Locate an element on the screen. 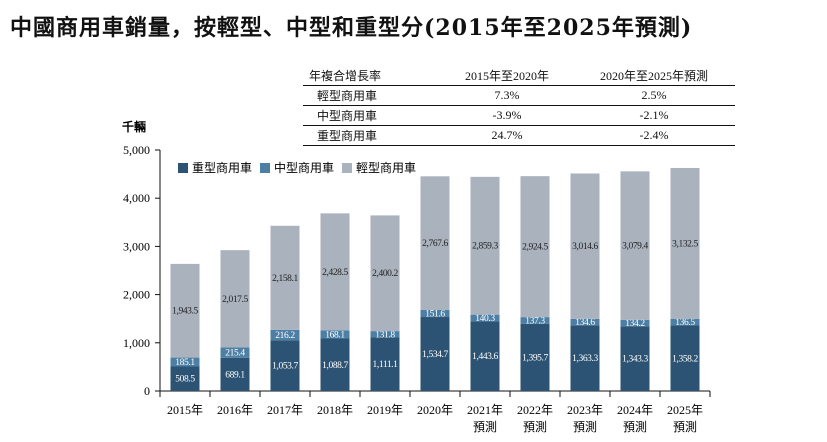 The image size is (827, 442). data-label: 131.8 is located at coordinates (385, 335).